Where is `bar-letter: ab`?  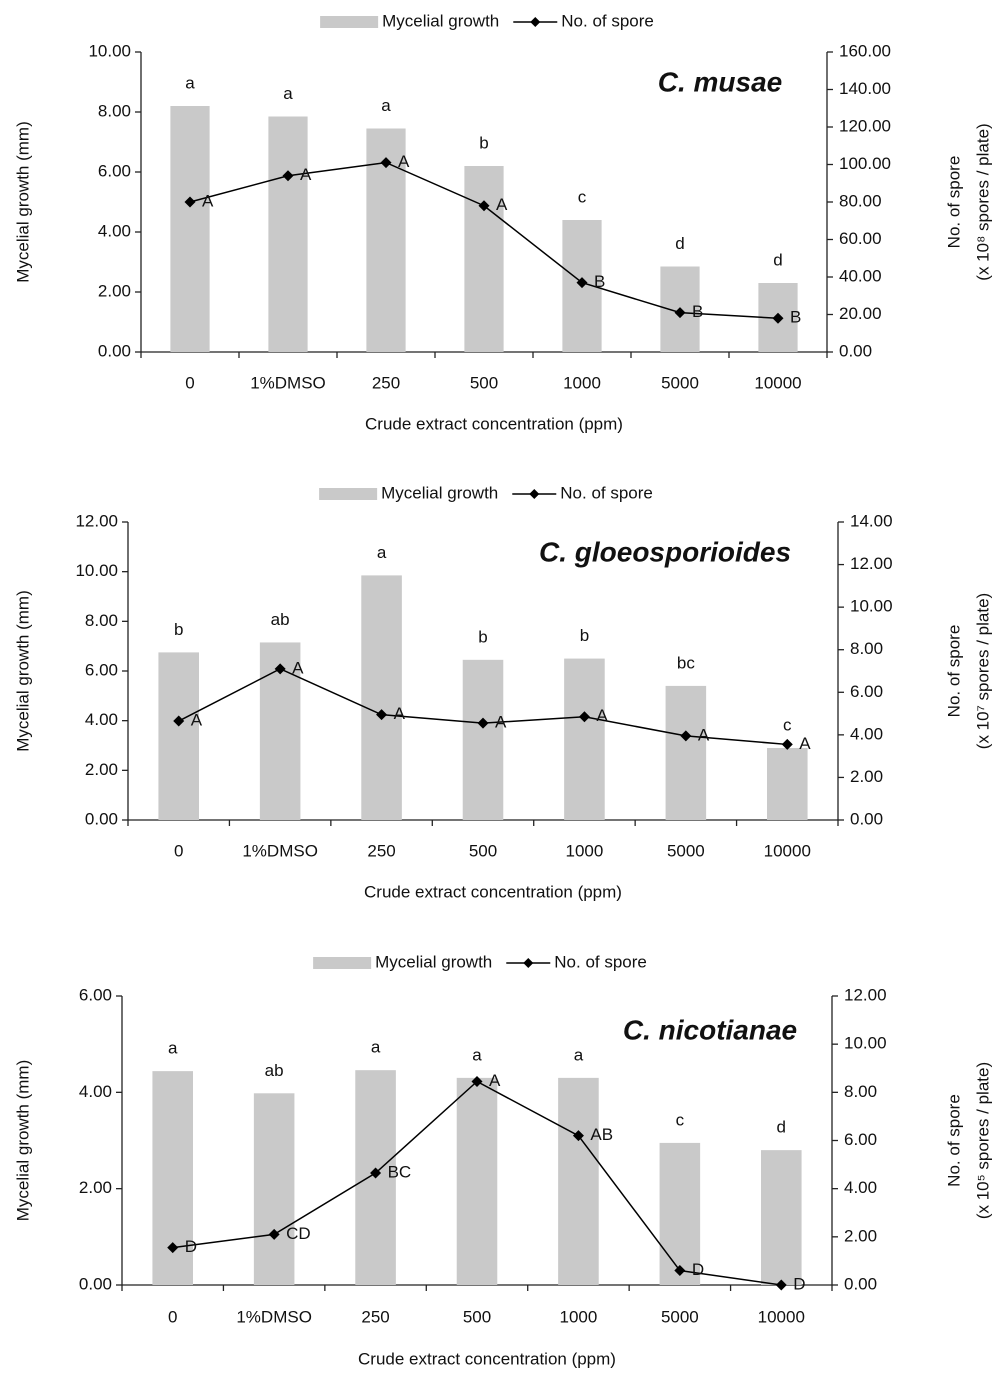
bar-letter: ab is located at coordinates (280, 619).